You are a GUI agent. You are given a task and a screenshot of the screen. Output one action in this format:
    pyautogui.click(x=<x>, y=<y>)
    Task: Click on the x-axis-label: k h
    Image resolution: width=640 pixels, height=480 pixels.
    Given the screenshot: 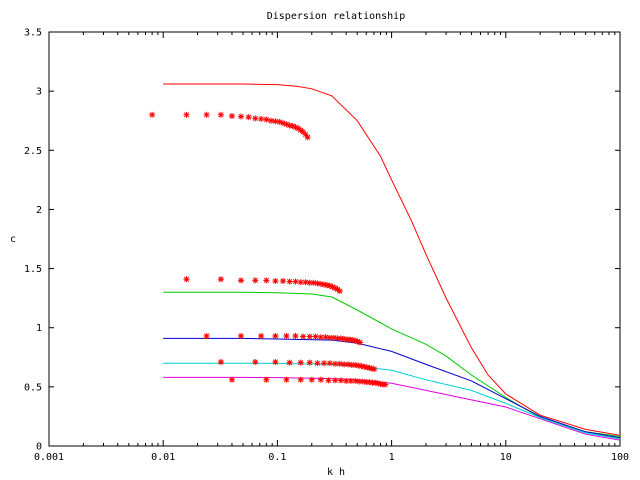 What is the action you would take?
    pyautogui.click(x=336, y=472)
    